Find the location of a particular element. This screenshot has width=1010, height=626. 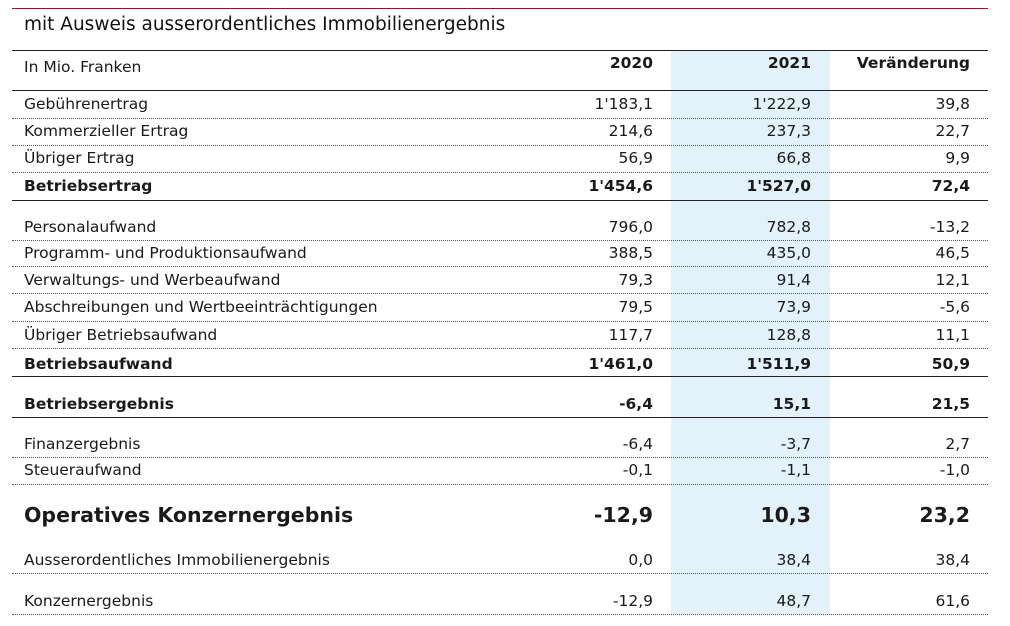

row-value-change: 50,9 is located at coordinates (950, 364).